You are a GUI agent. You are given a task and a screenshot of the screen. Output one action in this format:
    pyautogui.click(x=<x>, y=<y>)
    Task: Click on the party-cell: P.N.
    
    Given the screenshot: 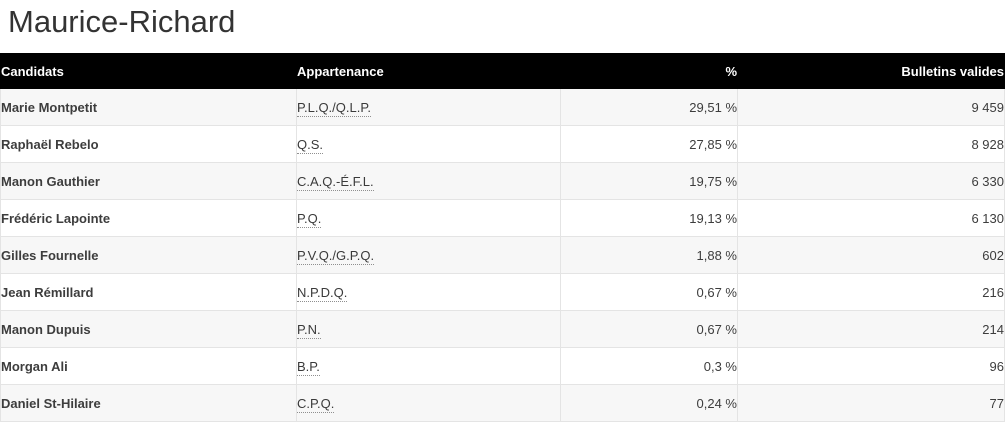 What is the action you would take?
    pyautogui.click(x=428, y=329)
    